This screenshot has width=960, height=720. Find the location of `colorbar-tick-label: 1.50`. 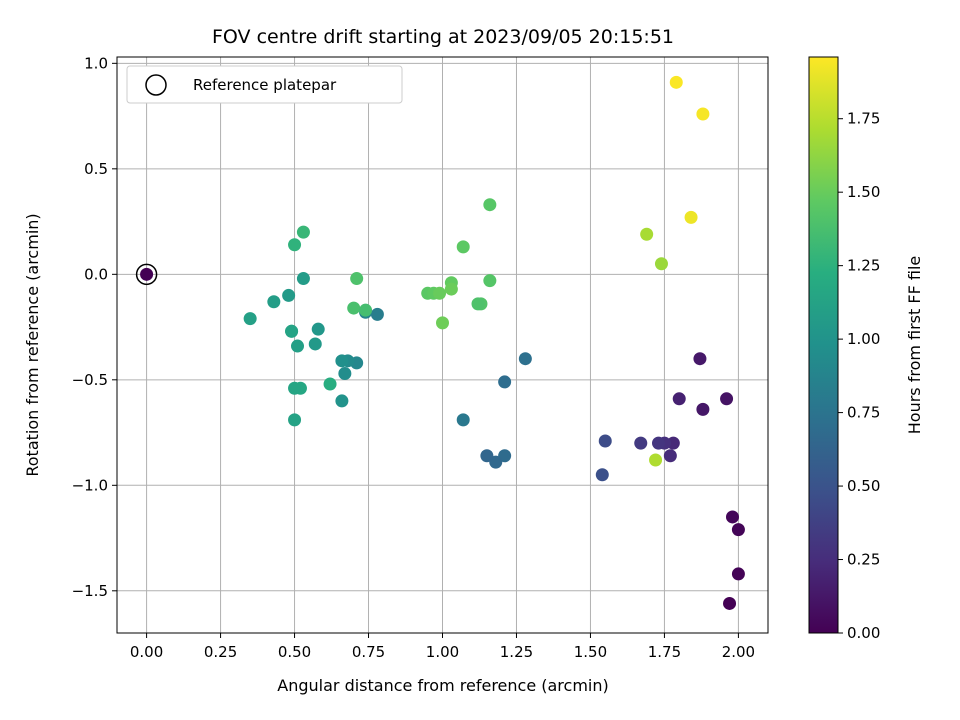

colorbar-tick-label: 1.50 is located at coordinates (863, 192).